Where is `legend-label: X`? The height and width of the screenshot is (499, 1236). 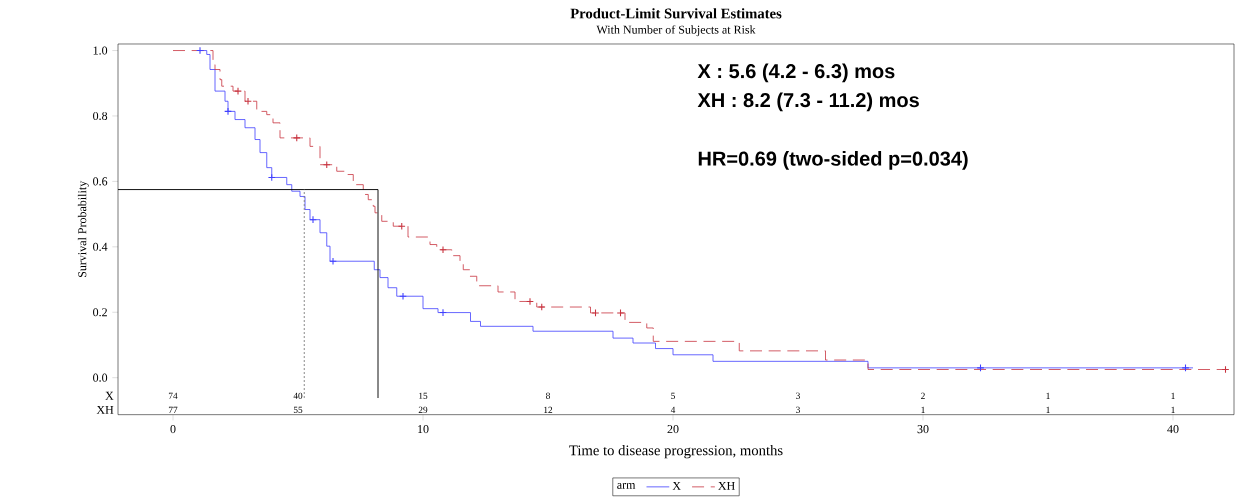
legend-label: X is located at coordinates (676, 486).